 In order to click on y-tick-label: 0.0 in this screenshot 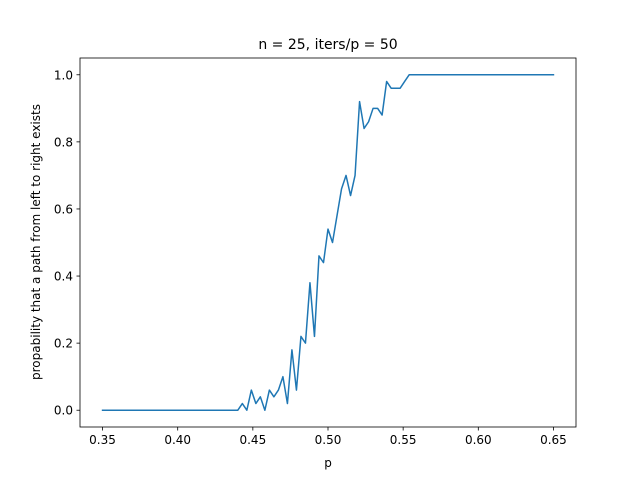, I will do `click(63, 411)`.